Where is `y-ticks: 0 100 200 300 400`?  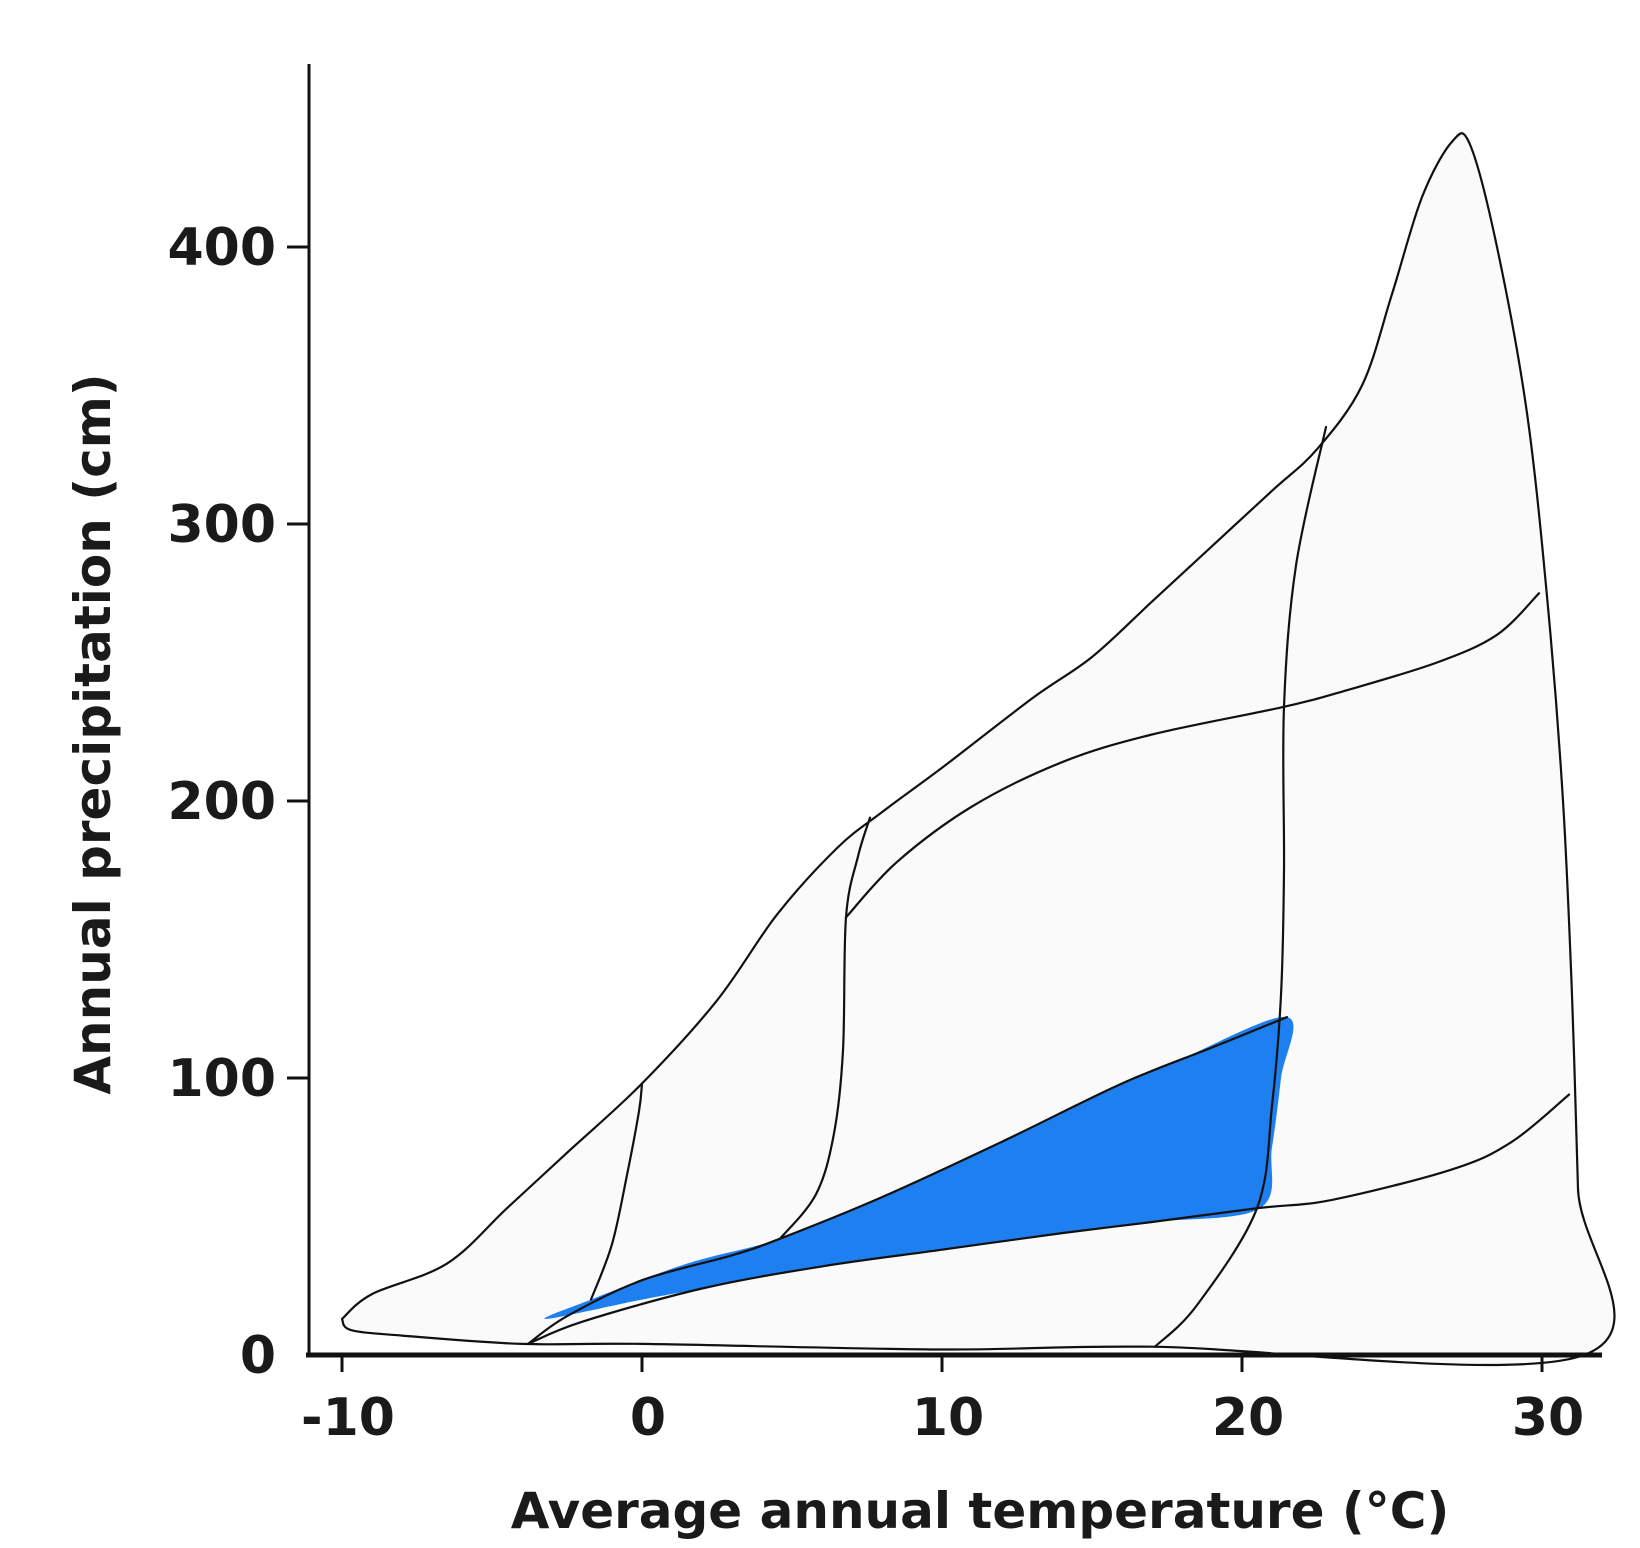
y-ticks: 0 100 200 300 400 is located at coordinates (238, 802).